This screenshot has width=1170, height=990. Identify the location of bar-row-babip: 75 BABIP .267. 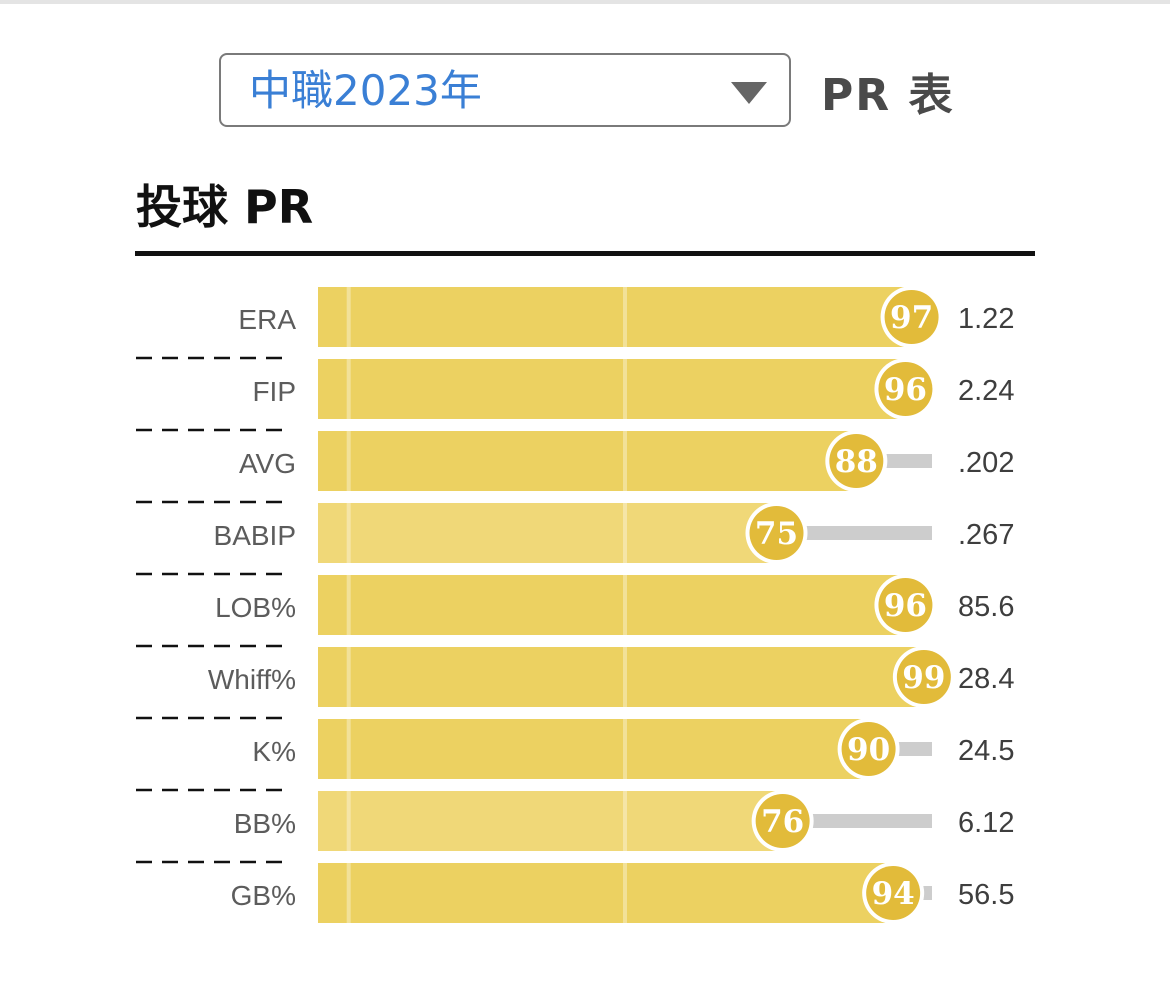
(575, 539).